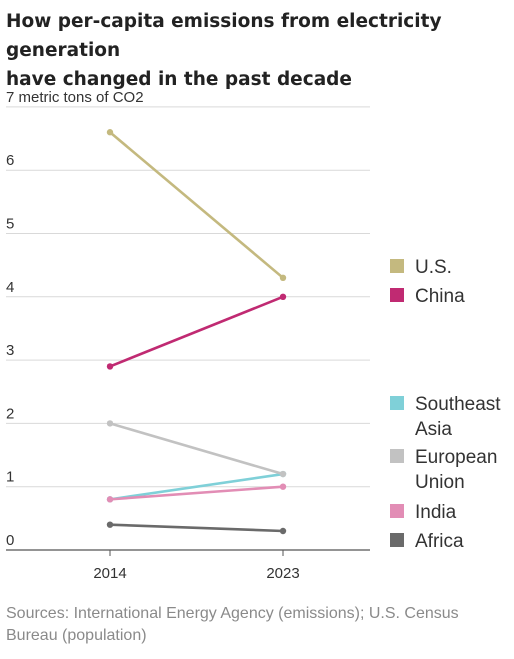  I want to click on x-tick-label: 2023, so click(282, 573).